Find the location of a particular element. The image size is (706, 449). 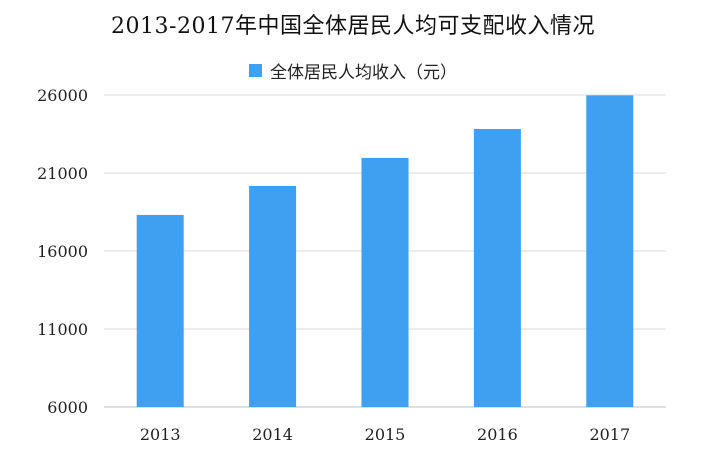

x-tick-label: 2015 is located at coordinates (385, 434).